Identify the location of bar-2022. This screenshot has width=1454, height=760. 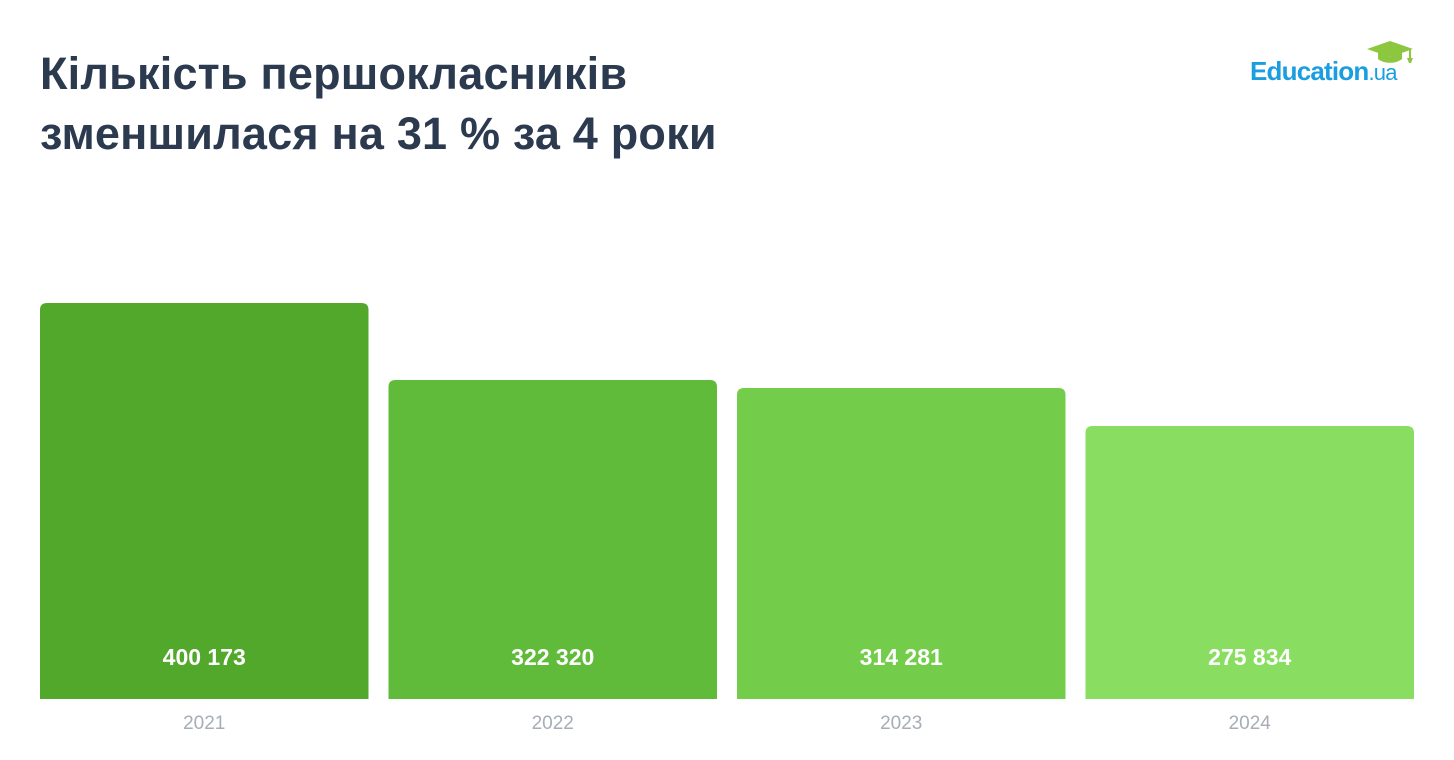
(552, 539).